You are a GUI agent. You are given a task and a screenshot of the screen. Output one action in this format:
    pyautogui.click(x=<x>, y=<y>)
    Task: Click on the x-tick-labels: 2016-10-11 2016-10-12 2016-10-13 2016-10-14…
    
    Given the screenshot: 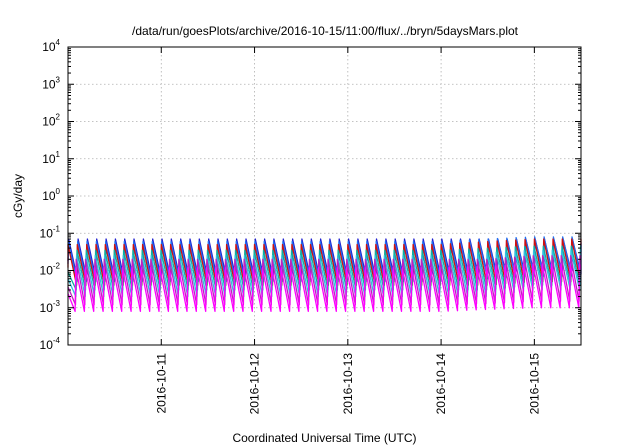 What is the action you would take?
    pyautogui.click(x=347, y=384)
    